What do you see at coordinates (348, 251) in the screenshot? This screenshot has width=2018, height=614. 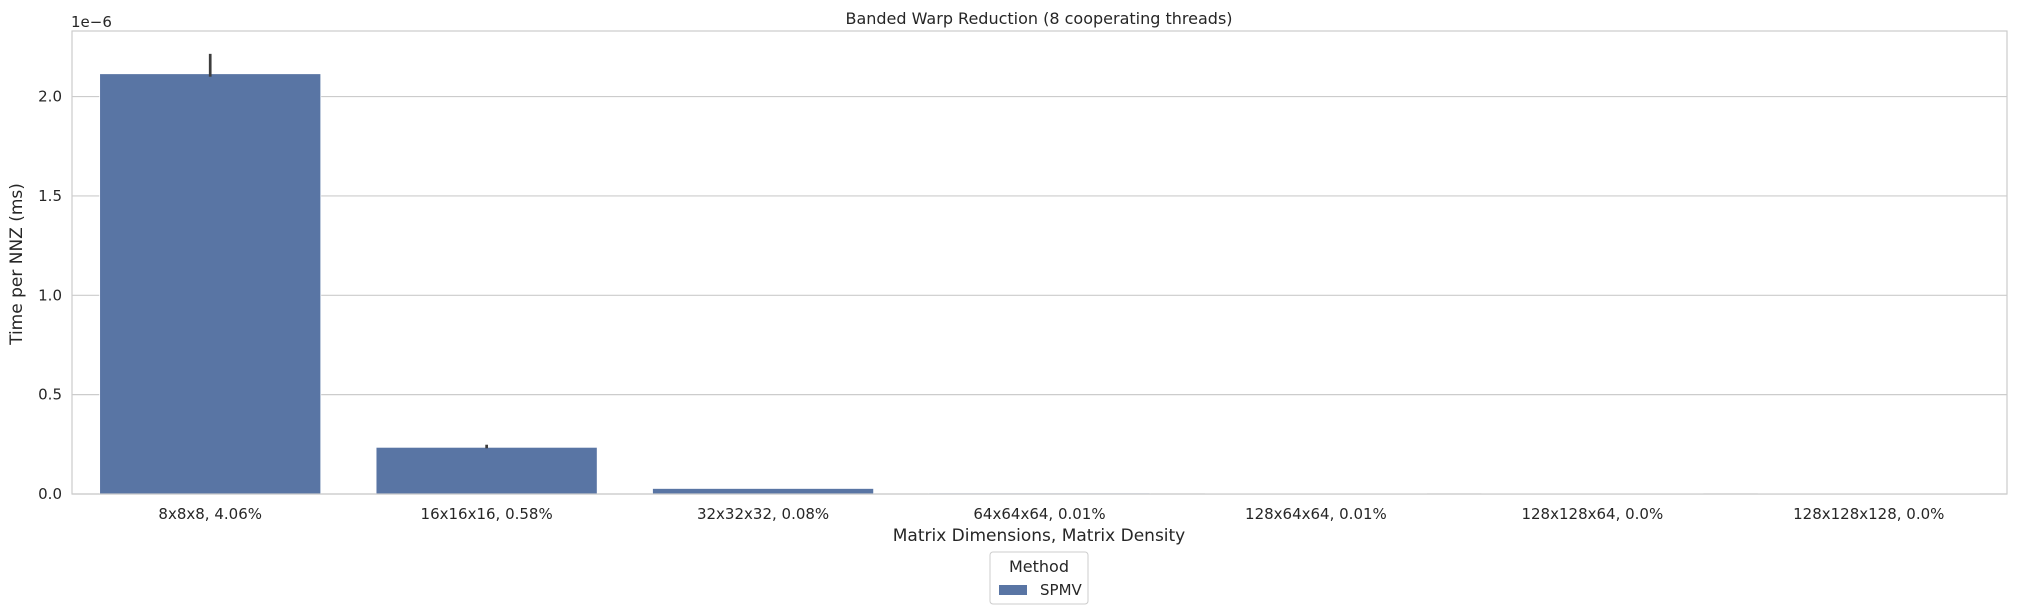 I see `error-bars` at bounding box center [348, 251].